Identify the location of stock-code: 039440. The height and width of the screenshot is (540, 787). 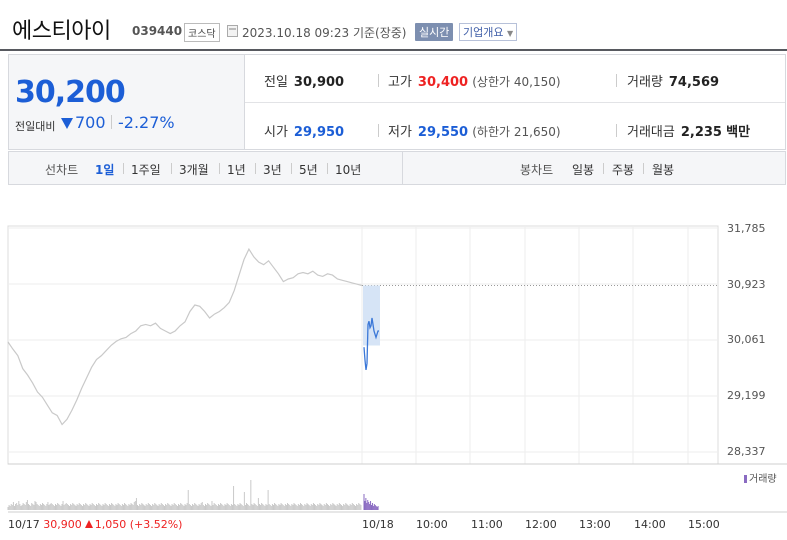
(157, 31).